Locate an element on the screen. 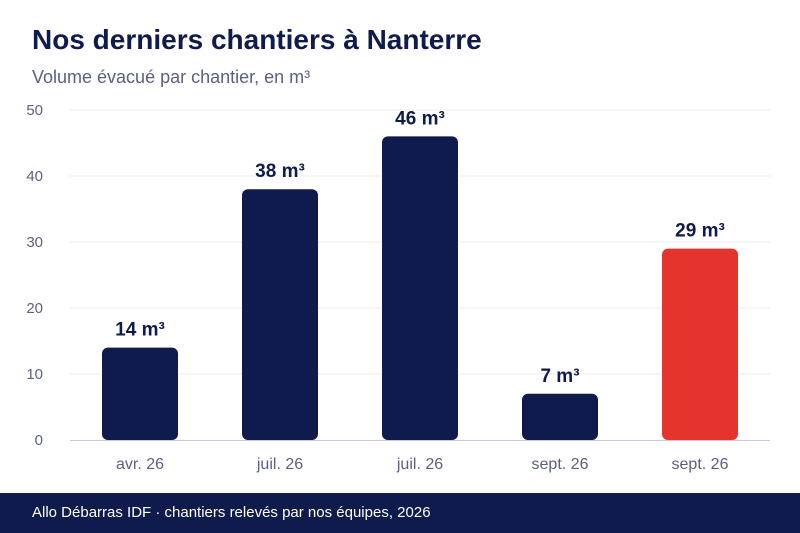 Image resolution: width=800 pixels, height=533 pixels. chart-title: Nos derniers chantiers à Nanterre is located at coordinates (257, 39).